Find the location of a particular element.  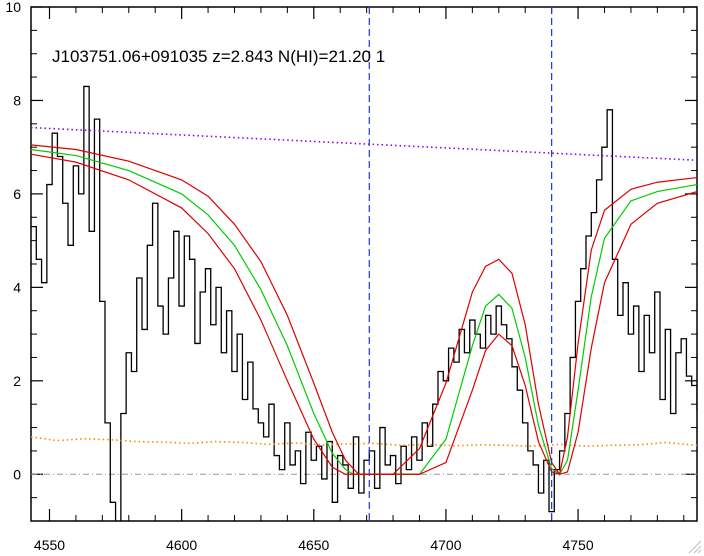

spectrum-annotation: J103751.06+091035 z=2.843 N(HI)=21.20 1 is located at coordinates (218, 56).